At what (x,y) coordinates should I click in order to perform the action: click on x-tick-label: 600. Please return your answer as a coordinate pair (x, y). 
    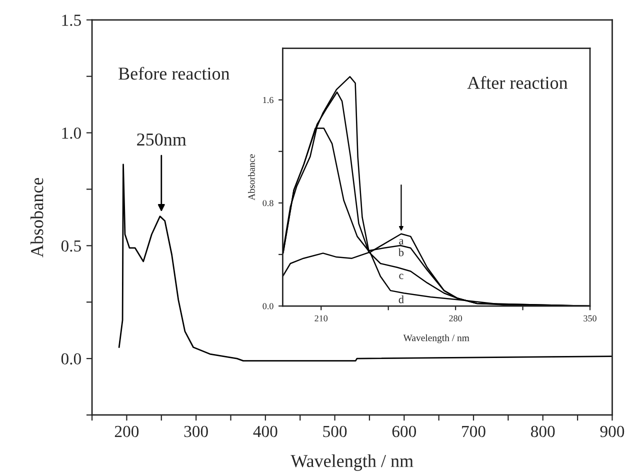
    Looking at the image, I should click on (404, 432).